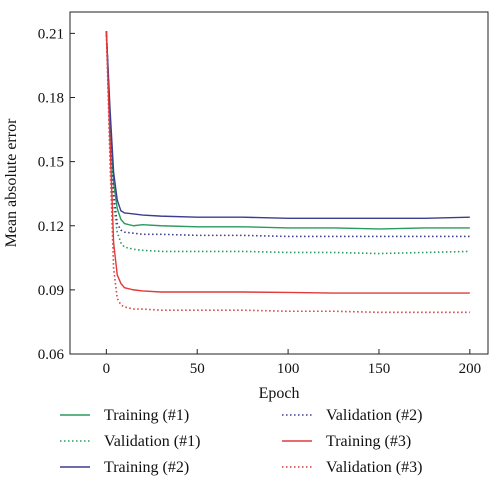 This screenshot has width=500, height=484. Describe the element at coordinates (51, 163) in the screenshot. I see `y-tick-label: 0.15` at that location.